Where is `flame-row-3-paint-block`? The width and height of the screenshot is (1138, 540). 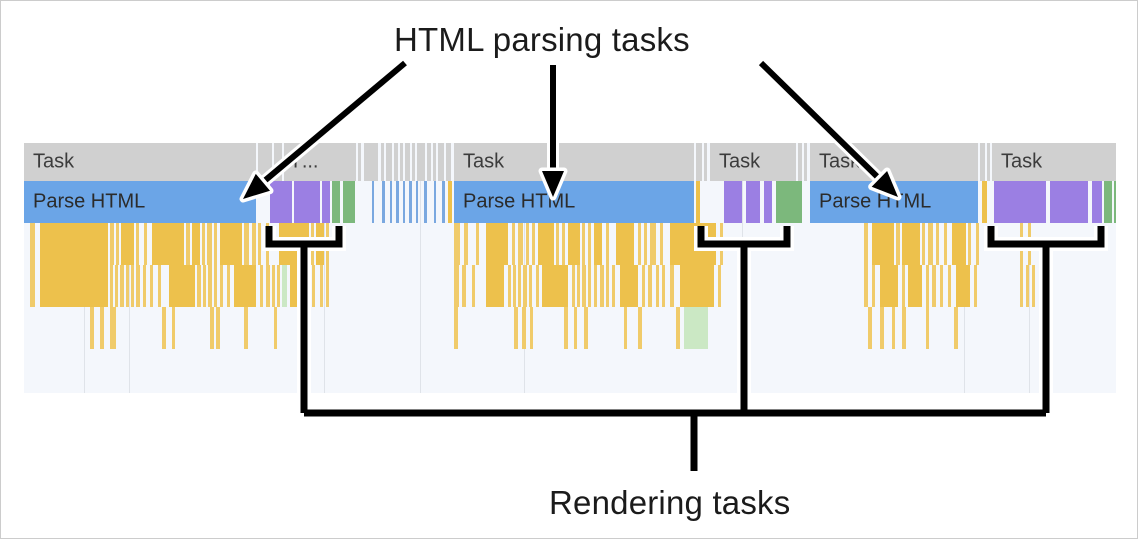 flame-row-3-paint-block is located at coordinates (696, 328).